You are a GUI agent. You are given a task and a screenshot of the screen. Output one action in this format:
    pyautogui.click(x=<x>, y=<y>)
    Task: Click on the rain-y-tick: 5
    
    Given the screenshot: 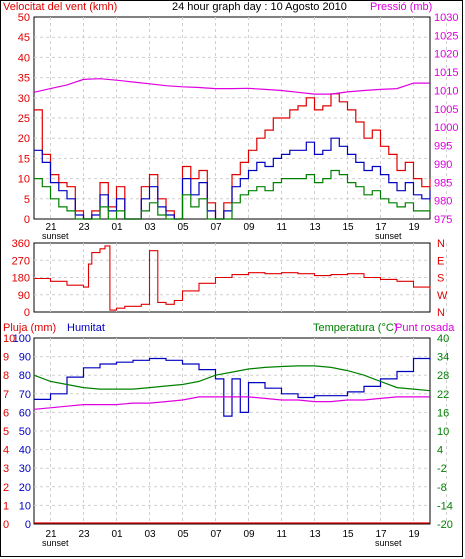 What is the action you would take?
    pyautogui.click(x=6, y=432)
    